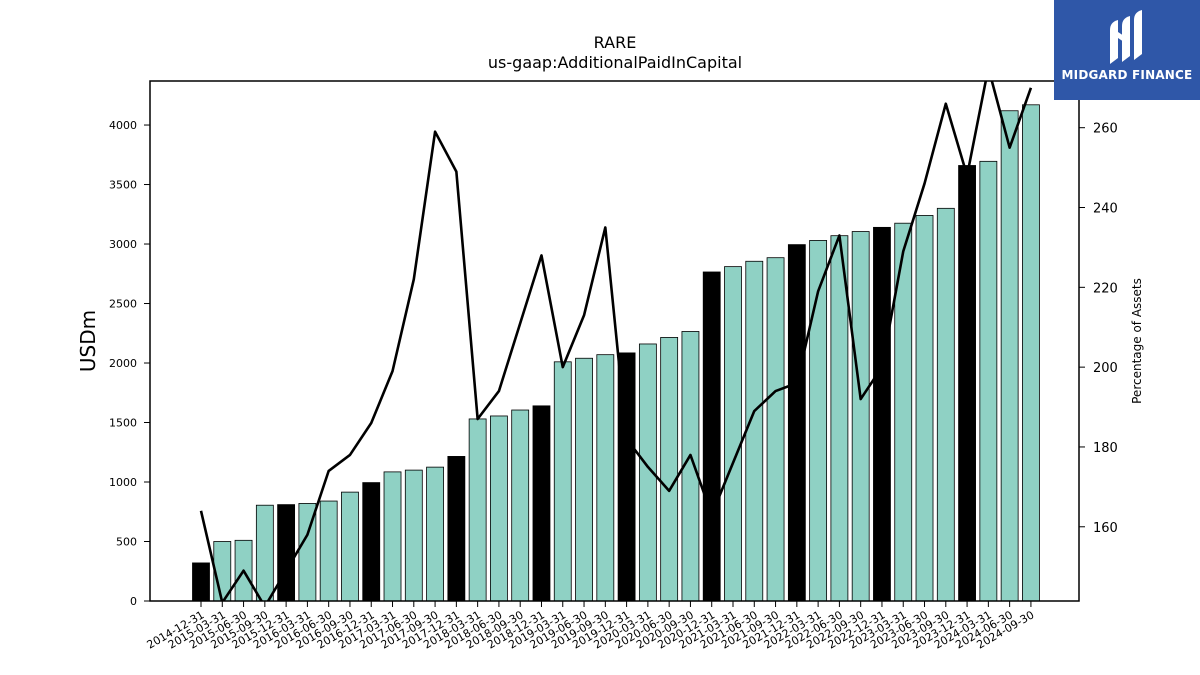  Describe the element at coordinates (1127, 75) in the screenshot. I see `brand-name: MIDGARD FINANCE` at that location.